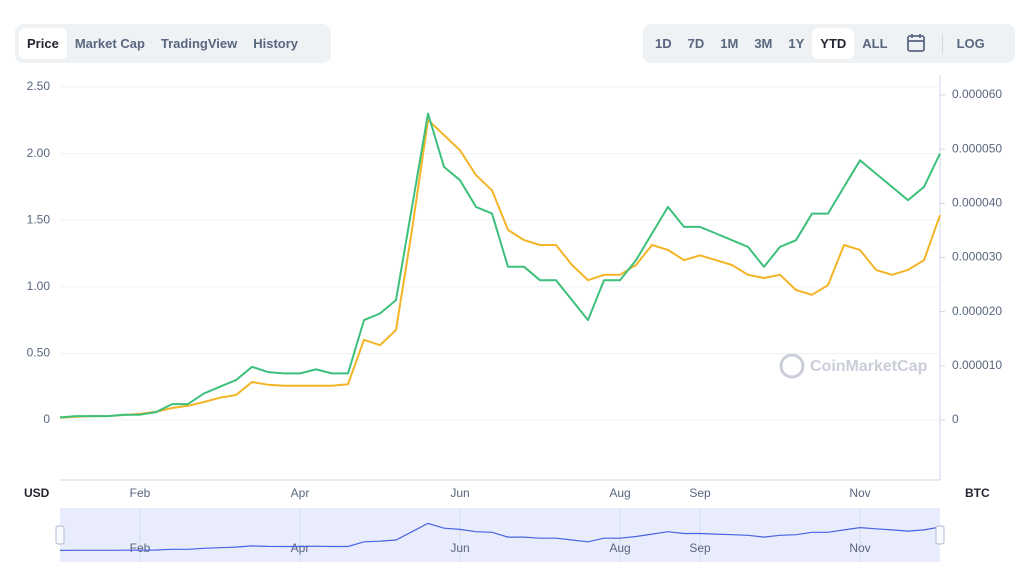 The image size is (1024, 577). I want to click on navigator-label: Sep, so click(700, 548).